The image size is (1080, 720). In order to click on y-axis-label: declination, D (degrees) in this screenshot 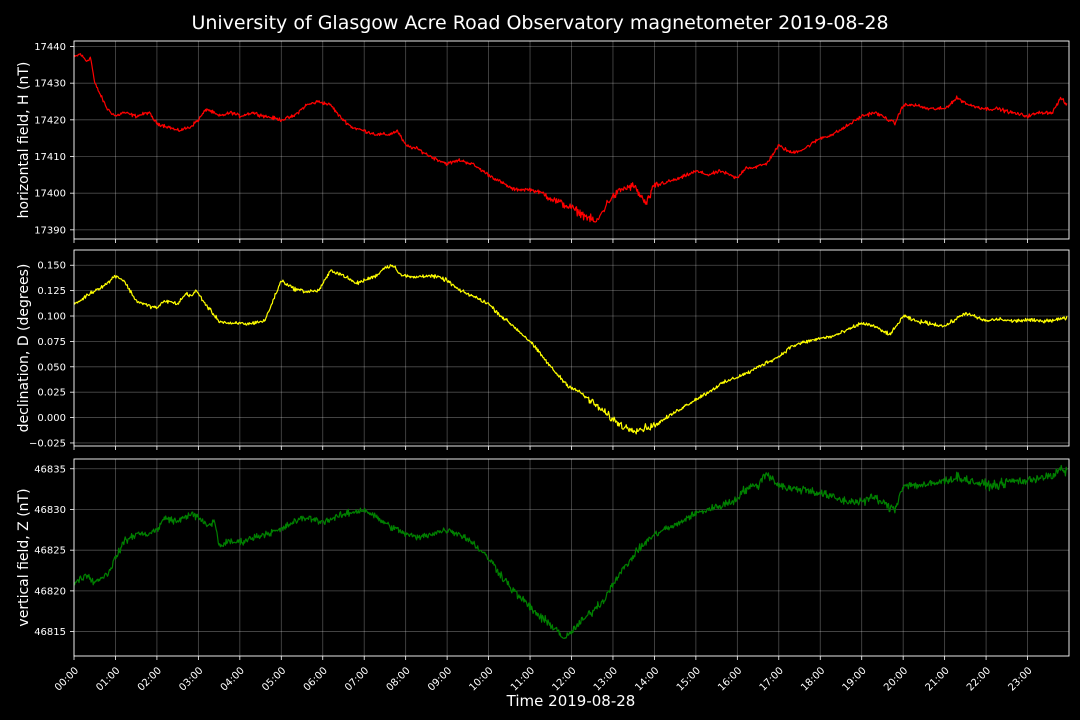, I will do `click(24, 348)`.